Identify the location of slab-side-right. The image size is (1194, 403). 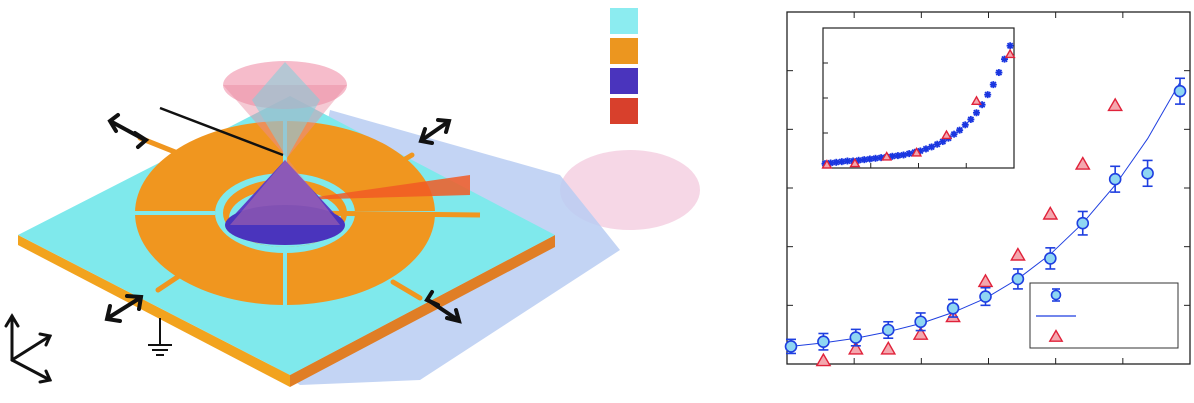
(422, 311).